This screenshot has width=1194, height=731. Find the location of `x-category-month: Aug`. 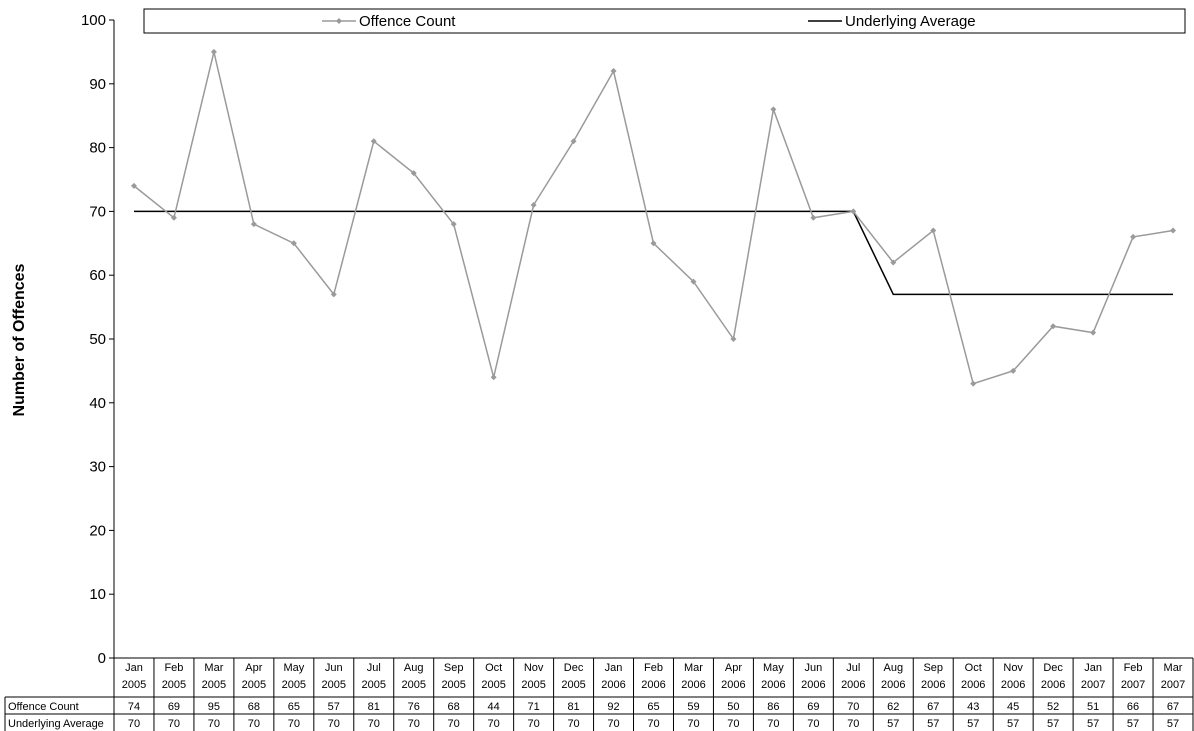

x-category-month: Aug is located at coordinates (414, 668).